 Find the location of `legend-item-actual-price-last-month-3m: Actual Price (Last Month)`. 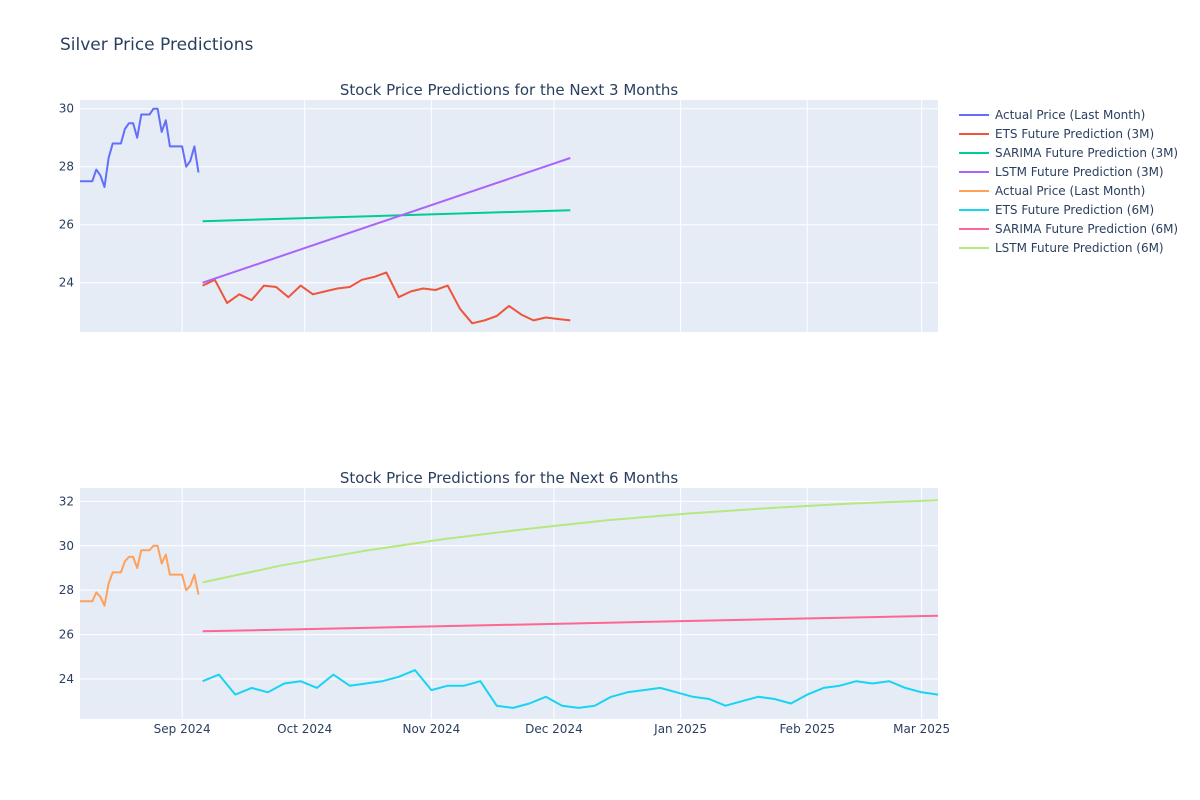

legend-item-actual-price-last-month-3m: Actual Price (Last Month) is located at coordinates (1052, 115).